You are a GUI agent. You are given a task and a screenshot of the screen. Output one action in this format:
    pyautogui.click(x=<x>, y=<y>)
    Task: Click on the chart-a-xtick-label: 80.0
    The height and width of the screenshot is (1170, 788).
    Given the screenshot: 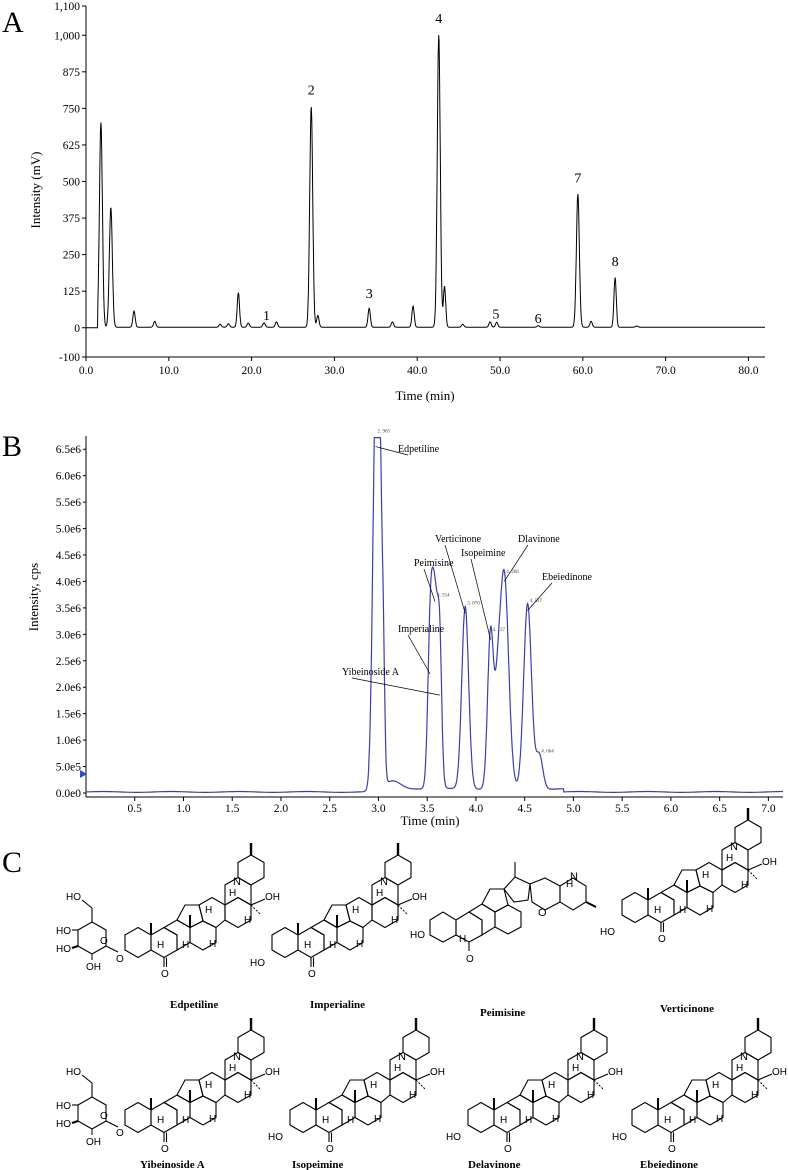 What is the action you would take?
    pyautogui.click(x=748, y=371)
    